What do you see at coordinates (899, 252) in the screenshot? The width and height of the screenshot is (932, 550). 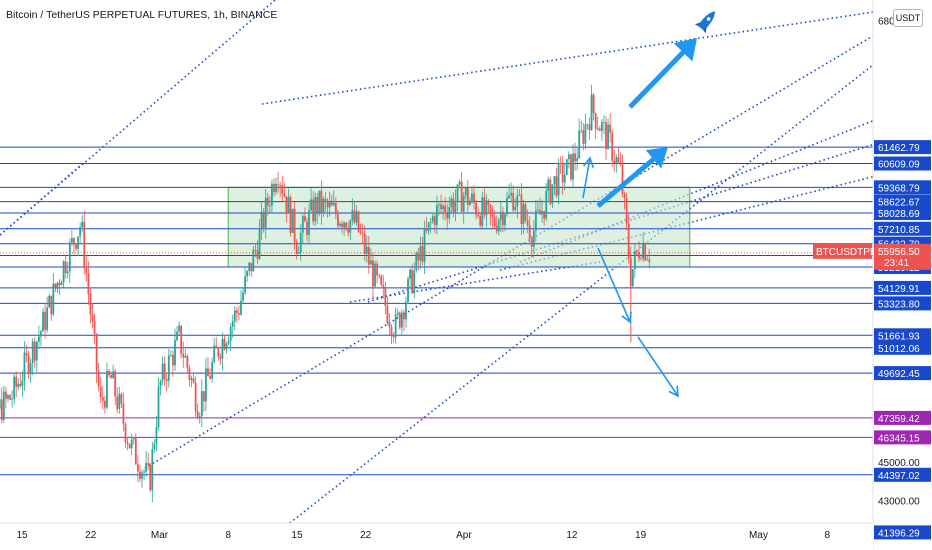 I see `price-badge-text: 55956.50` at bounding box center [899, 252].